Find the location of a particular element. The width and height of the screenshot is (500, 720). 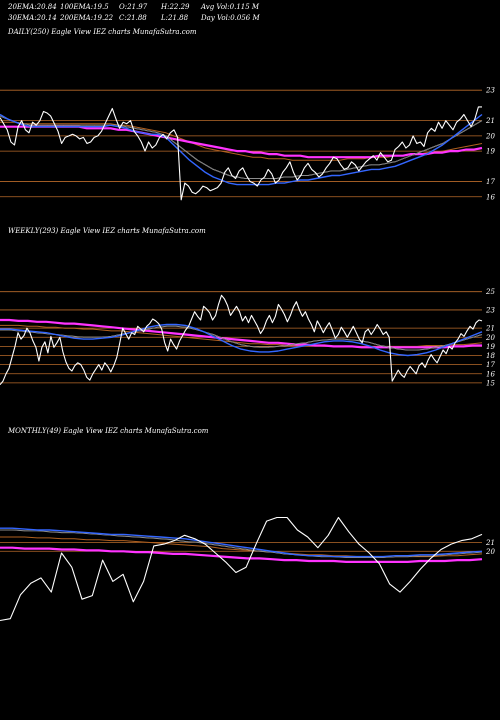

daily-ema30-inner-line is located at coordinates (241, 147).